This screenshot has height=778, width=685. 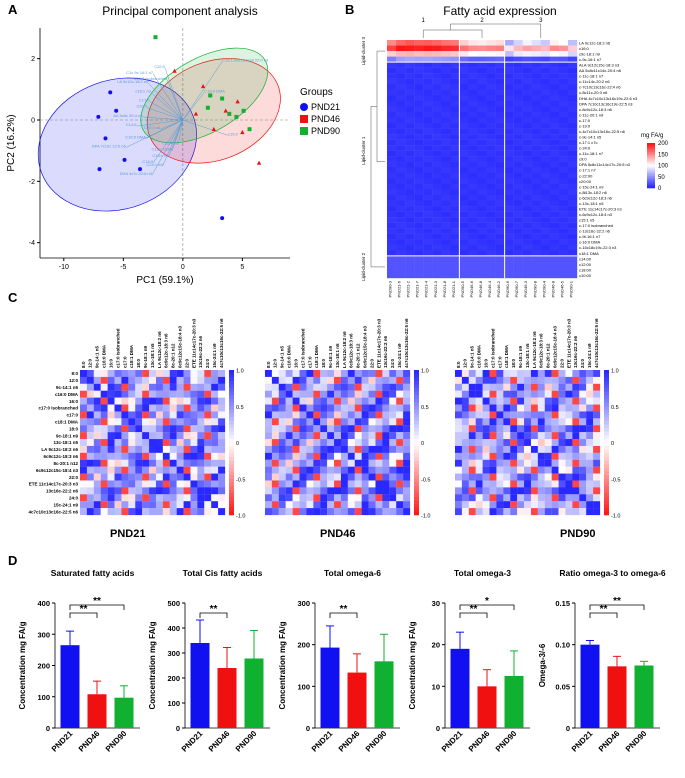 What do you see at coordinates (162, 118) in the screenshot?
I see `pca-loading-arrow` at bounding box center [162, 118].